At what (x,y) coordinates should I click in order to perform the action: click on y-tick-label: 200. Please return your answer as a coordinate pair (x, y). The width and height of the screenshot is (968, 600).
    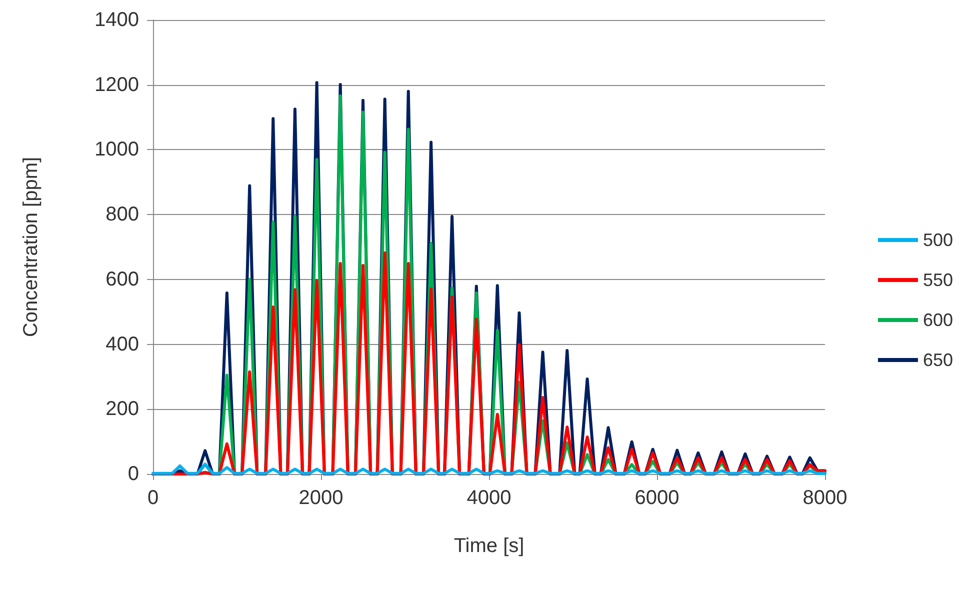
    Looking at the image, I should click on (122, 409).